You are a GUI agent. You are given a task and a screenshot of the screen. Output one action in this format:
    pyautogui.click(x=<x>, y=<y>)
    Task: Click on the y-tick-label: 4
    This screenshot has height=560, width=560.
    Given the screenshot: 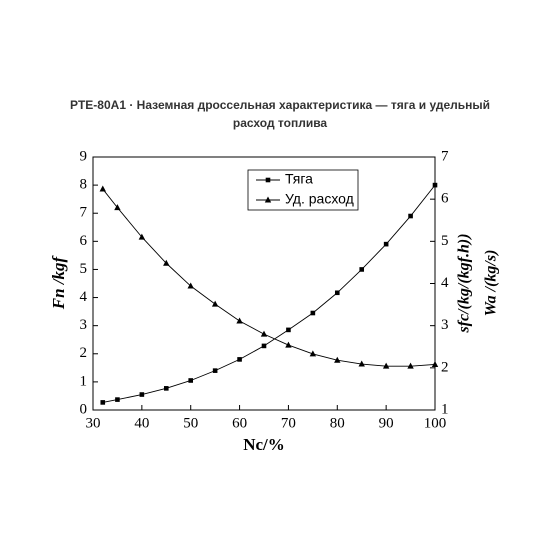 What is the action you would take?
    pyautogui.click(x=84, y=297)
    